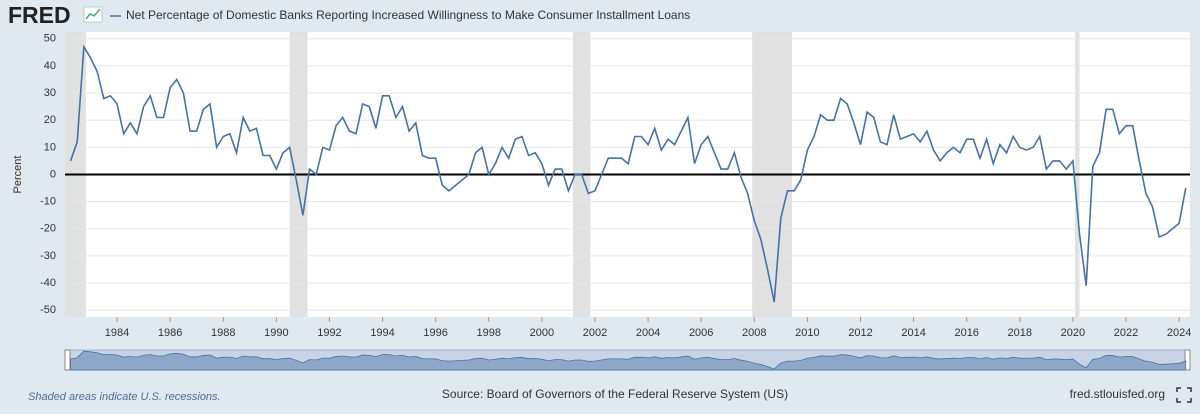 The width and height of the screenshot is (1200, 414). Describe the element at coordinates (754, 333) in the screenshot. I see `x-tick-label: 2008` at that location.